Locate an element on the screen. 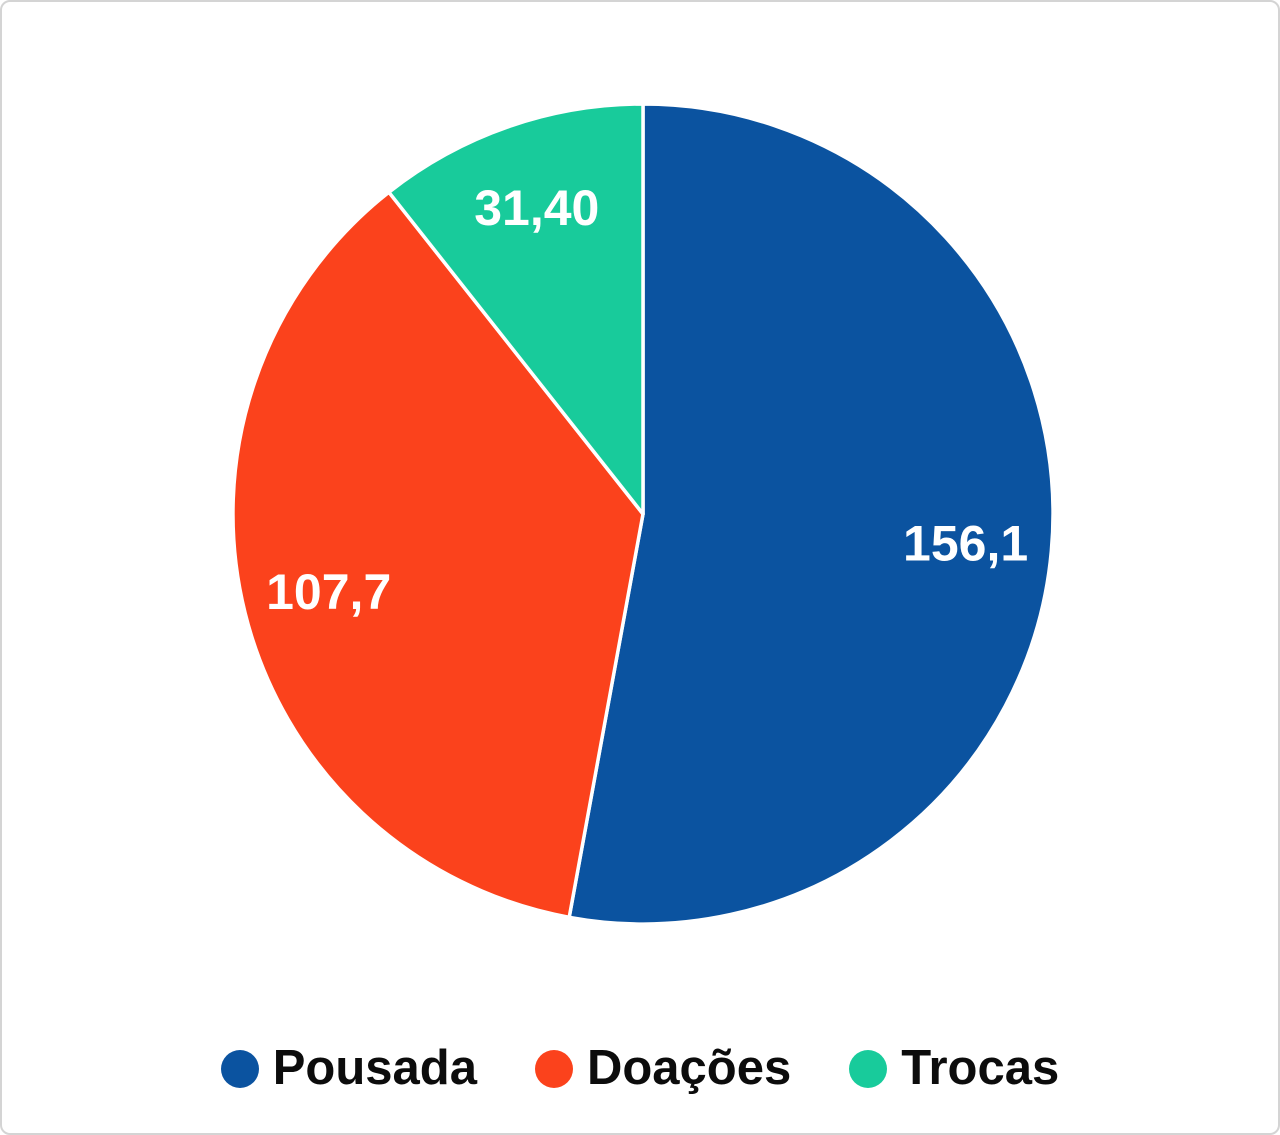 Image resolution: width=1280 pixels, height=1135 pixels. legend-swatch-trocas-icon is located at coordinates (868, 1068).